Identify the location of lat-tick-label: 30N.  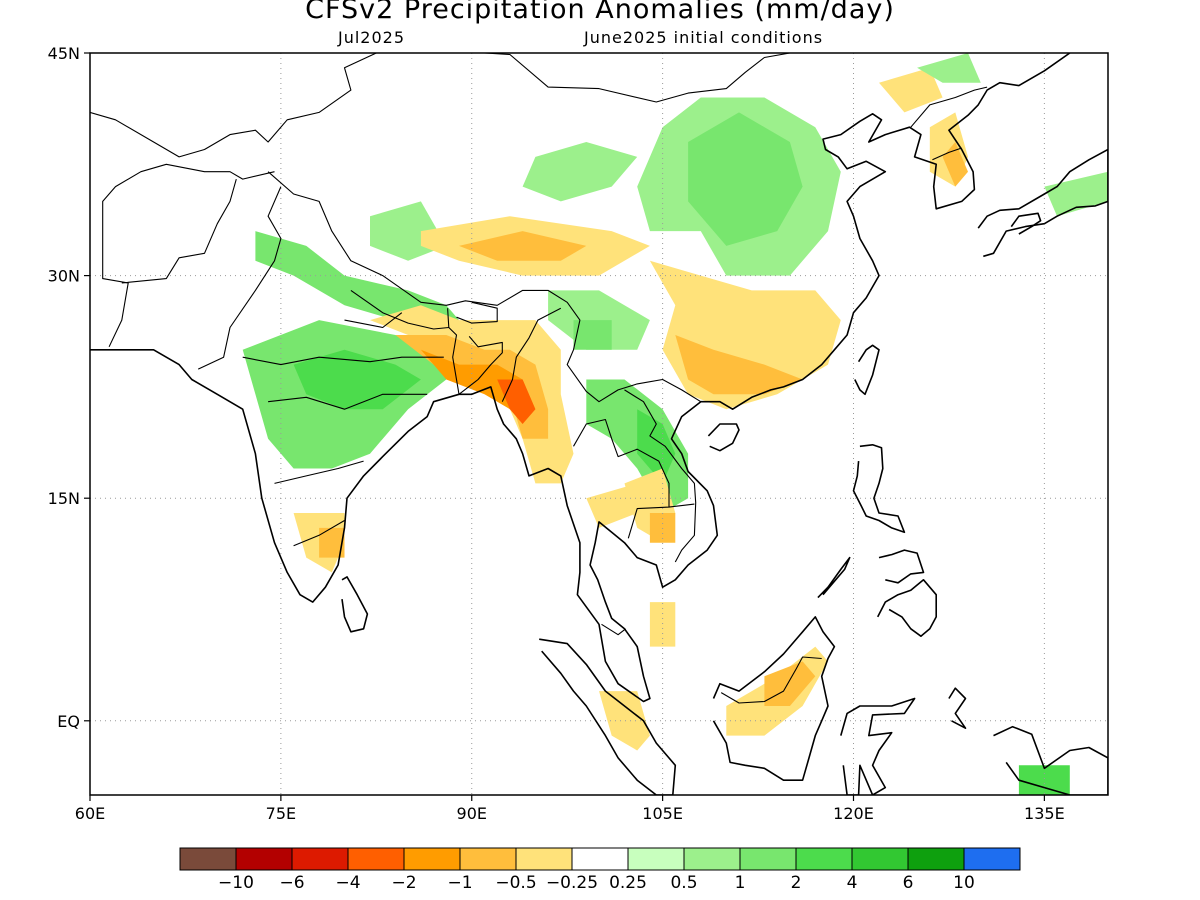
(64, 276).